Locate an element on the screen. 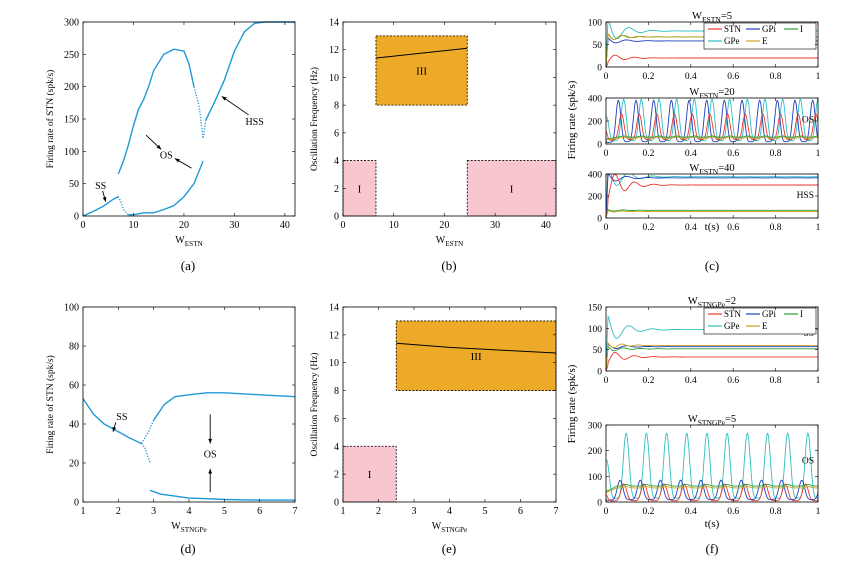 This screenshot has height=563, width=849. axes-c-3: 0 0.2 0.4 0.6 0.8 1 0 200 400 is located at coordinates (704, 202).